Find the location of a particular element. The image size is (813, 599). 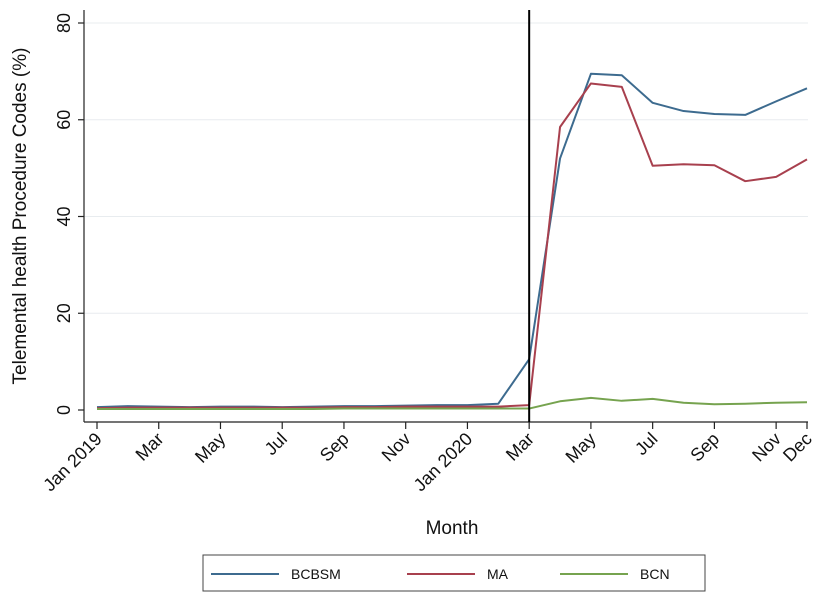

x-tick-label: Jan 2019 is located at coordinates (72, 462).